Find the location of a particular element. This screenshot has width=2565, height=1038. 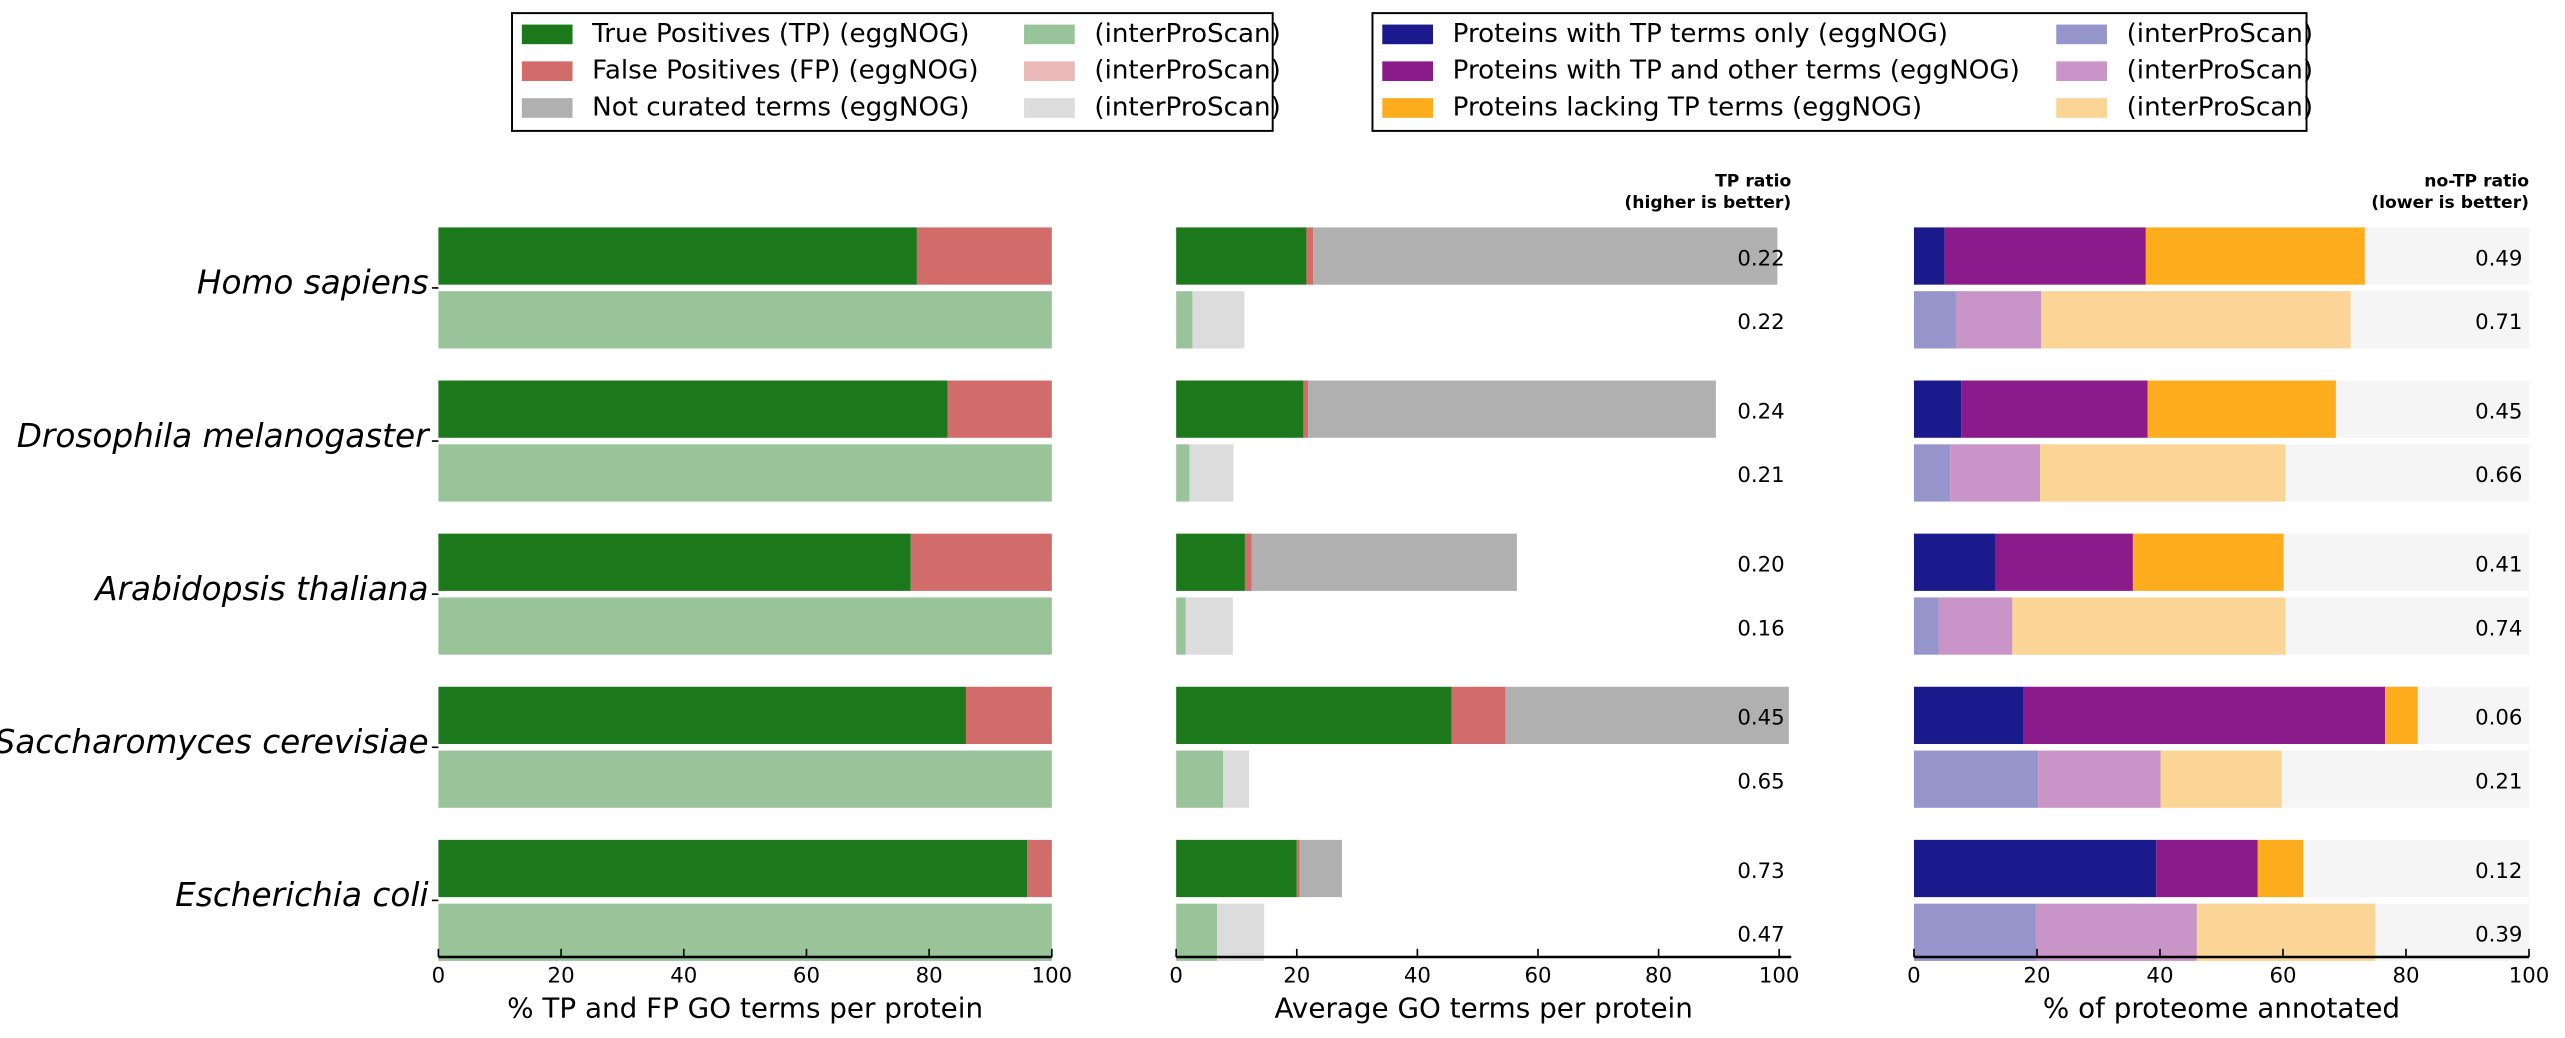

category-label: Homo sapiens is located at coordinates (313, 283).